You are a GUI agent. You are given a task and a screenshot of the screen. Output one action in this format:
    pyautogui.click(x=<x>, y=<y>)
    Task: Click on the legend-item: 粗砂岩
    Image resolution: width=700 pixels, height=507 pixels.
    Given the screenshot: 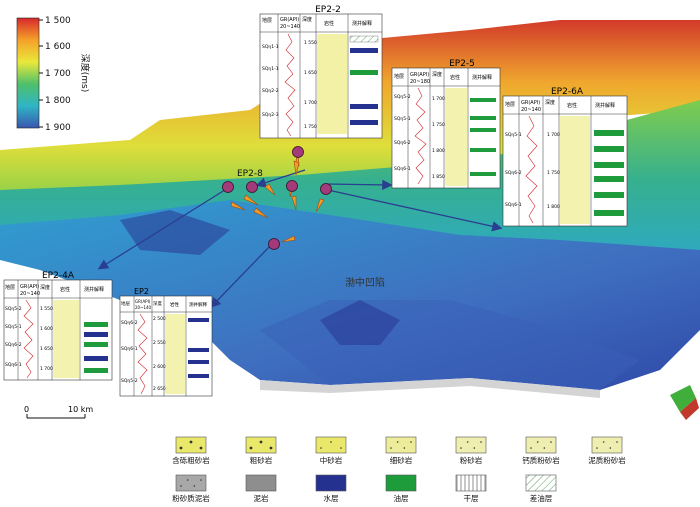 What is the action you would take?
    pyautogui.click(x=261, y=450)
    